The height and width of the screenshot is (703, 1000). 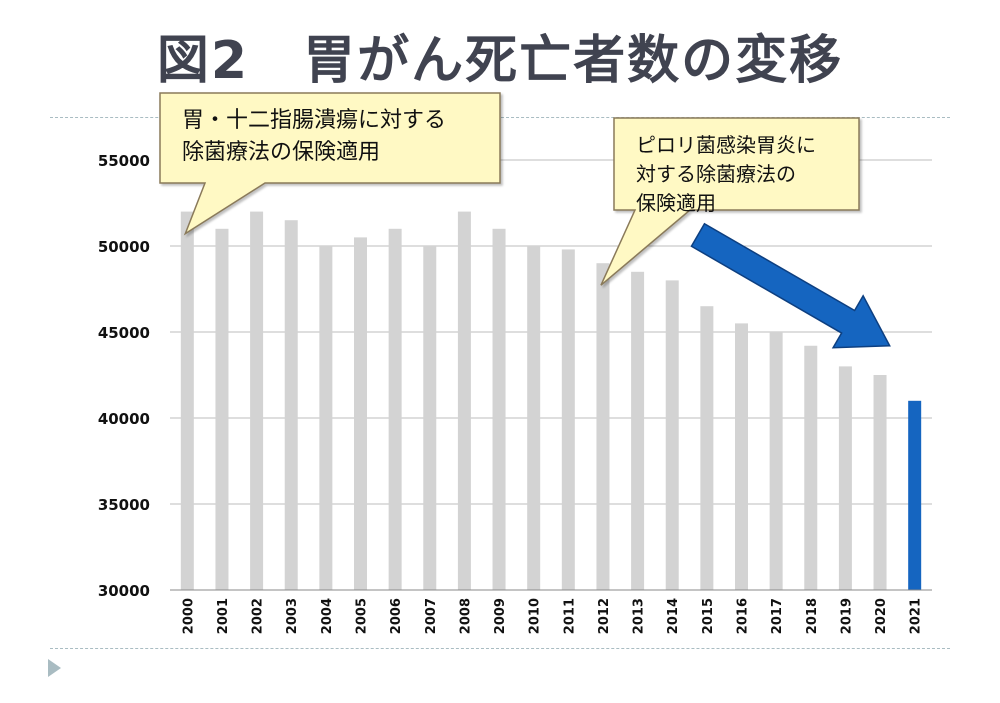 What do you see at coordinates (535, 616) in the screenshot?
I see `x-tick-label: 2010` at bounding box center [535, 616].